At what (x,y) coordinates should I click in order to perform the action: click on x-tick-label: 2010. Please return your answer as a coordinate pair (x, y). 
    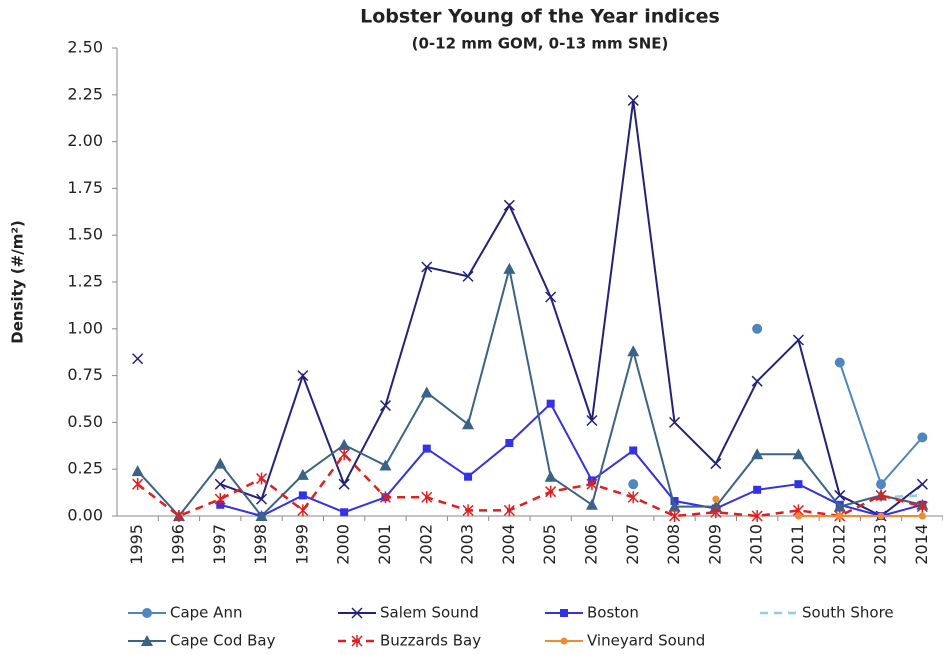
    Looking at the image, I should click on (756, 544).